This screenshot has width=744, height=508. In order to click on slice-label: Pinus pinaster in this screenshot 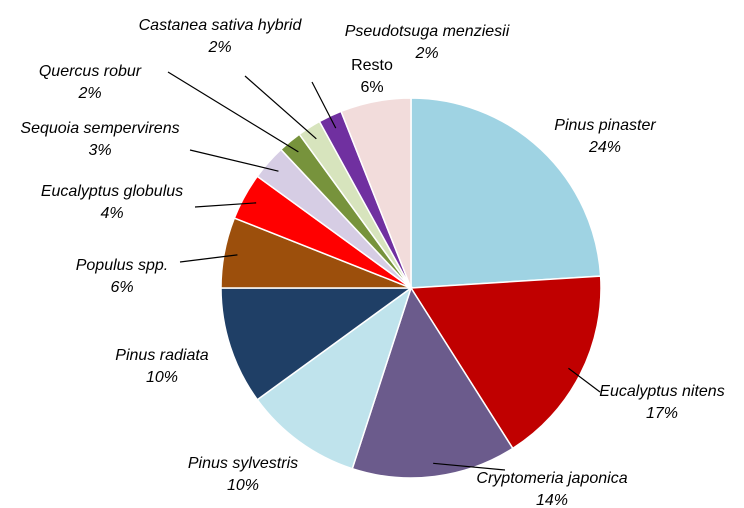, I will do `click(605, 125)`.